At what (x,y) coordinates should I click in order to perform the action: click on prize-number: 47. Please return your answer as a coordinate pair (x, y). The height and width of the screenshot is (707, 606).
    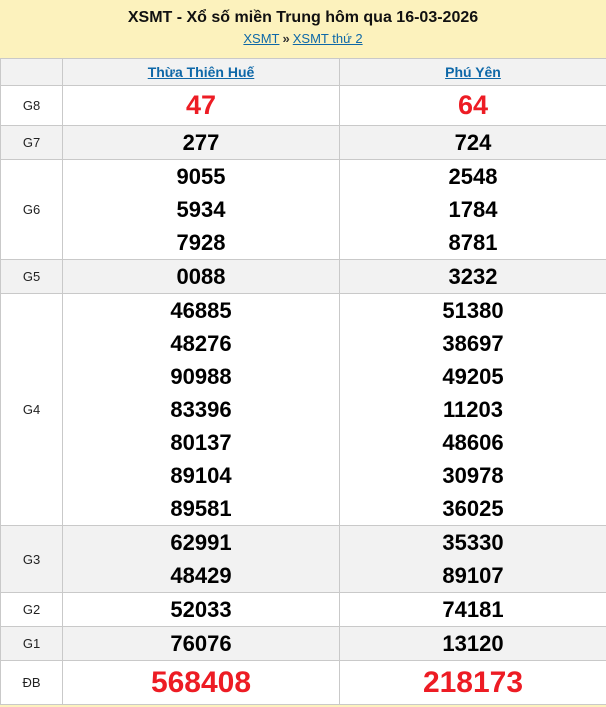
    Looking at the image, I should click on (201, 105).